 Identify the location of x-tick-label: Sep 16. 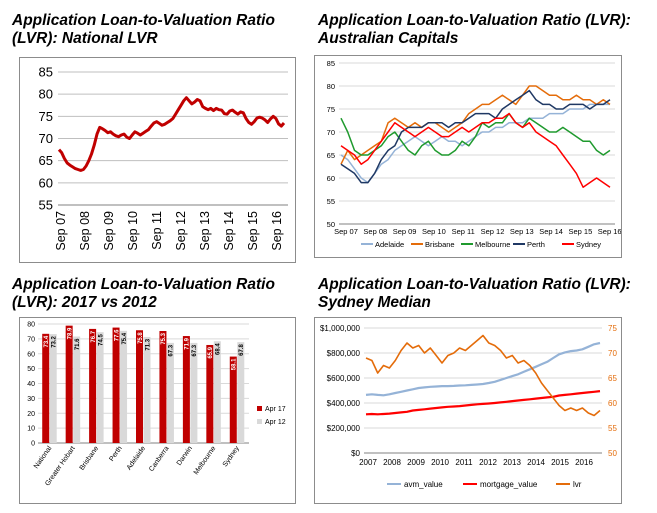
(609, 231).